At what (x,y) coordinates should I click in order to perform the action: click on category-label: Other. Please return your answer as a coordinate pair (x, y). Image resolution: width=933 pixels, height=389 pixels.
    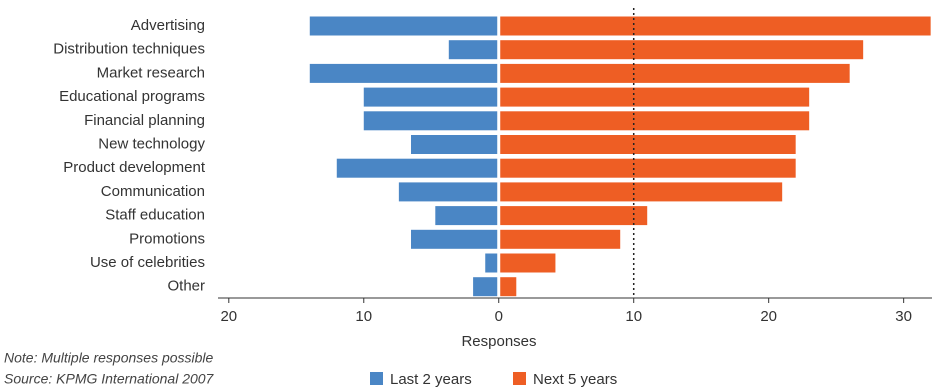
    Looking at the image, I should click on (186, 286).